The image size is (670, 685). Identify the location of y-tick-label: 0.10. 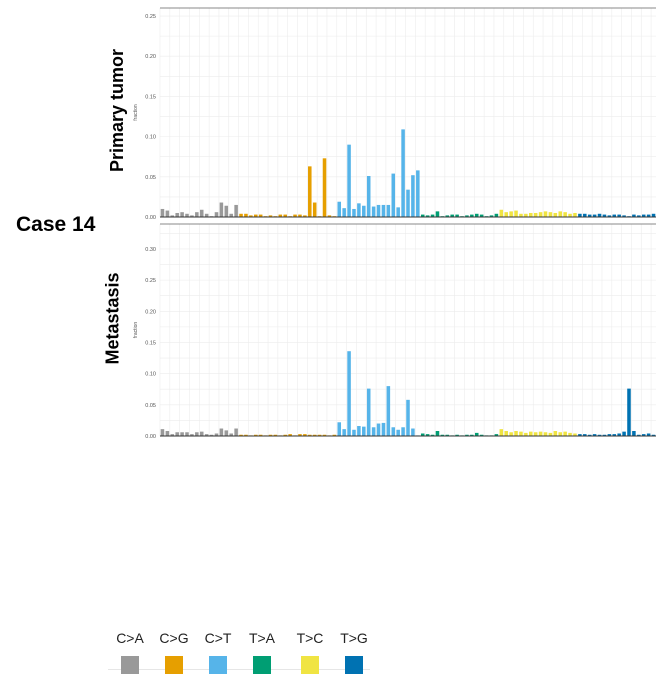
(150, 375).